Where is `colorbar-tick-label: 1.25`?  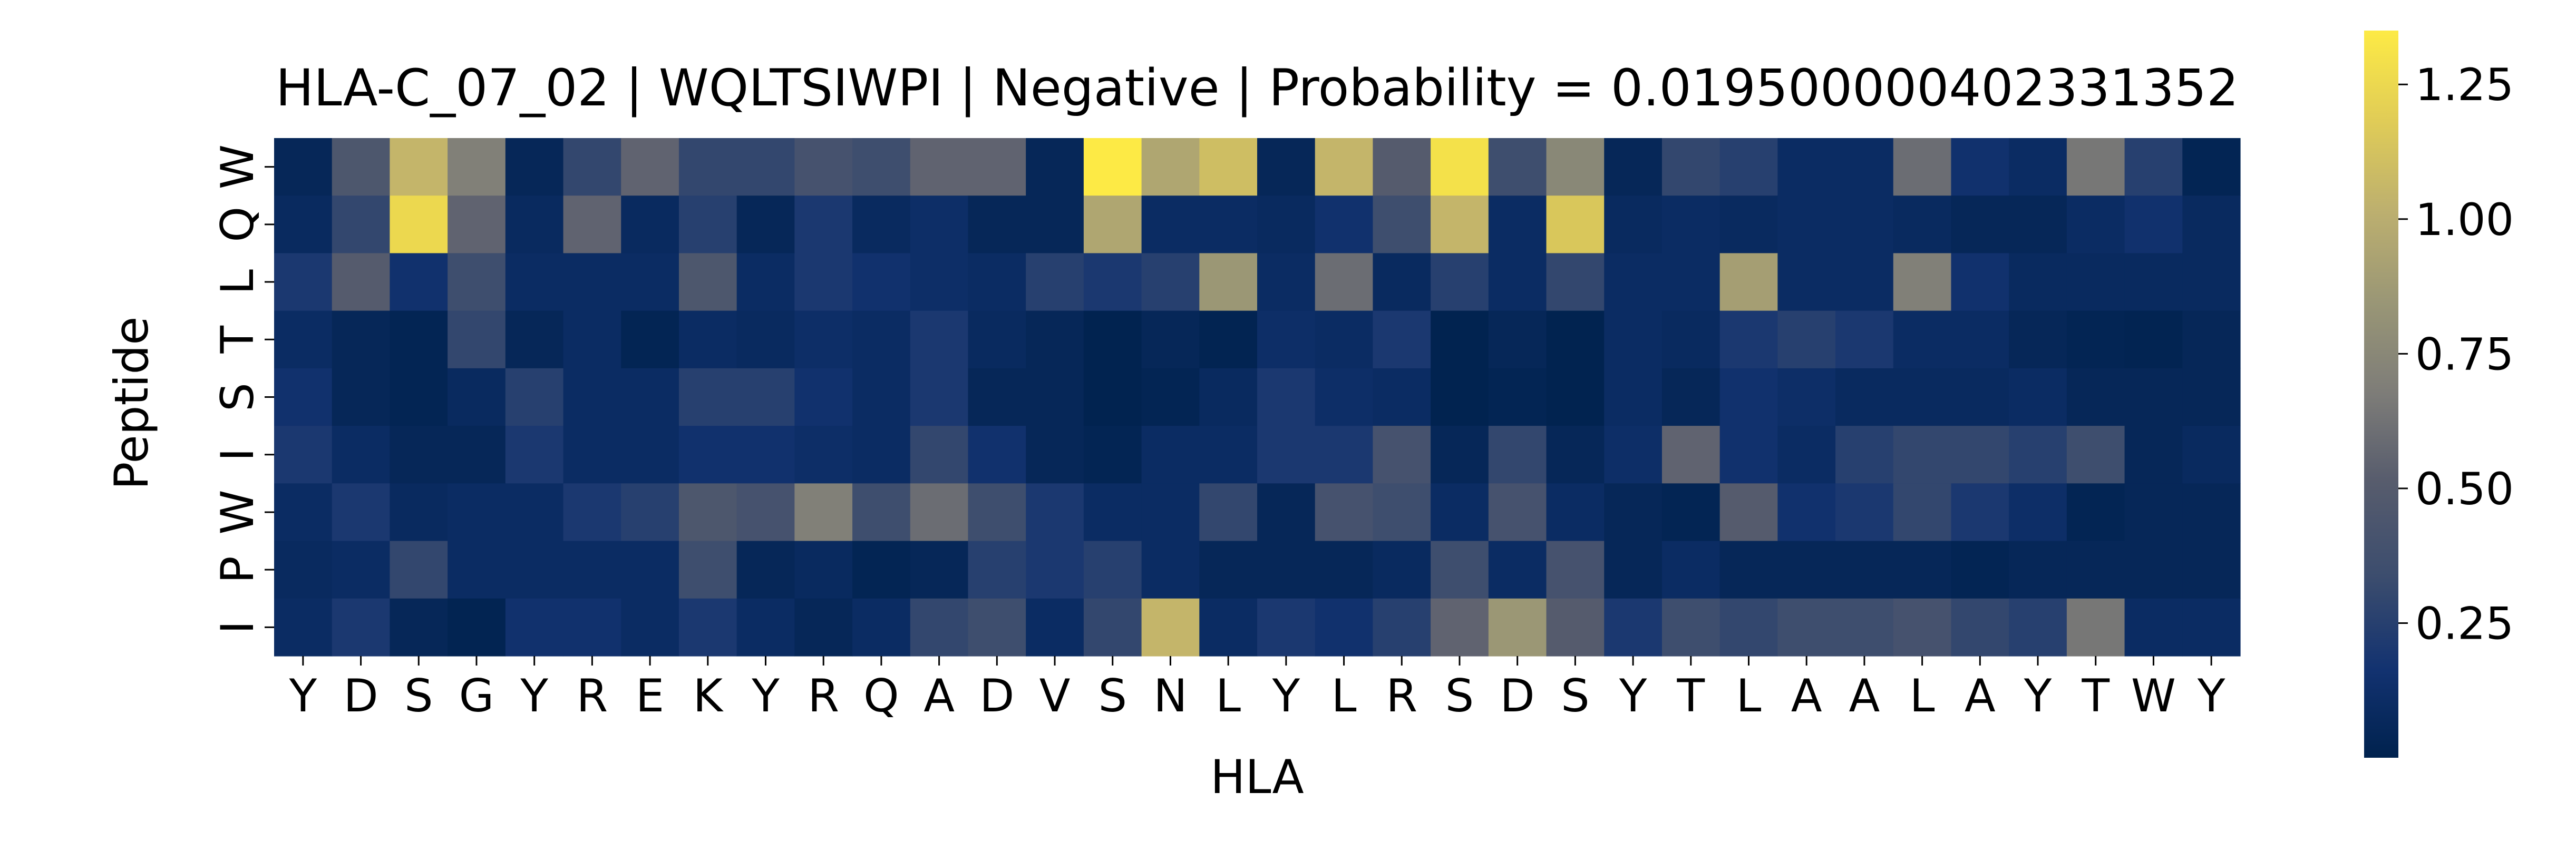 colorbar-tick-label: 1.25 is located at coordinates (2464, 85).